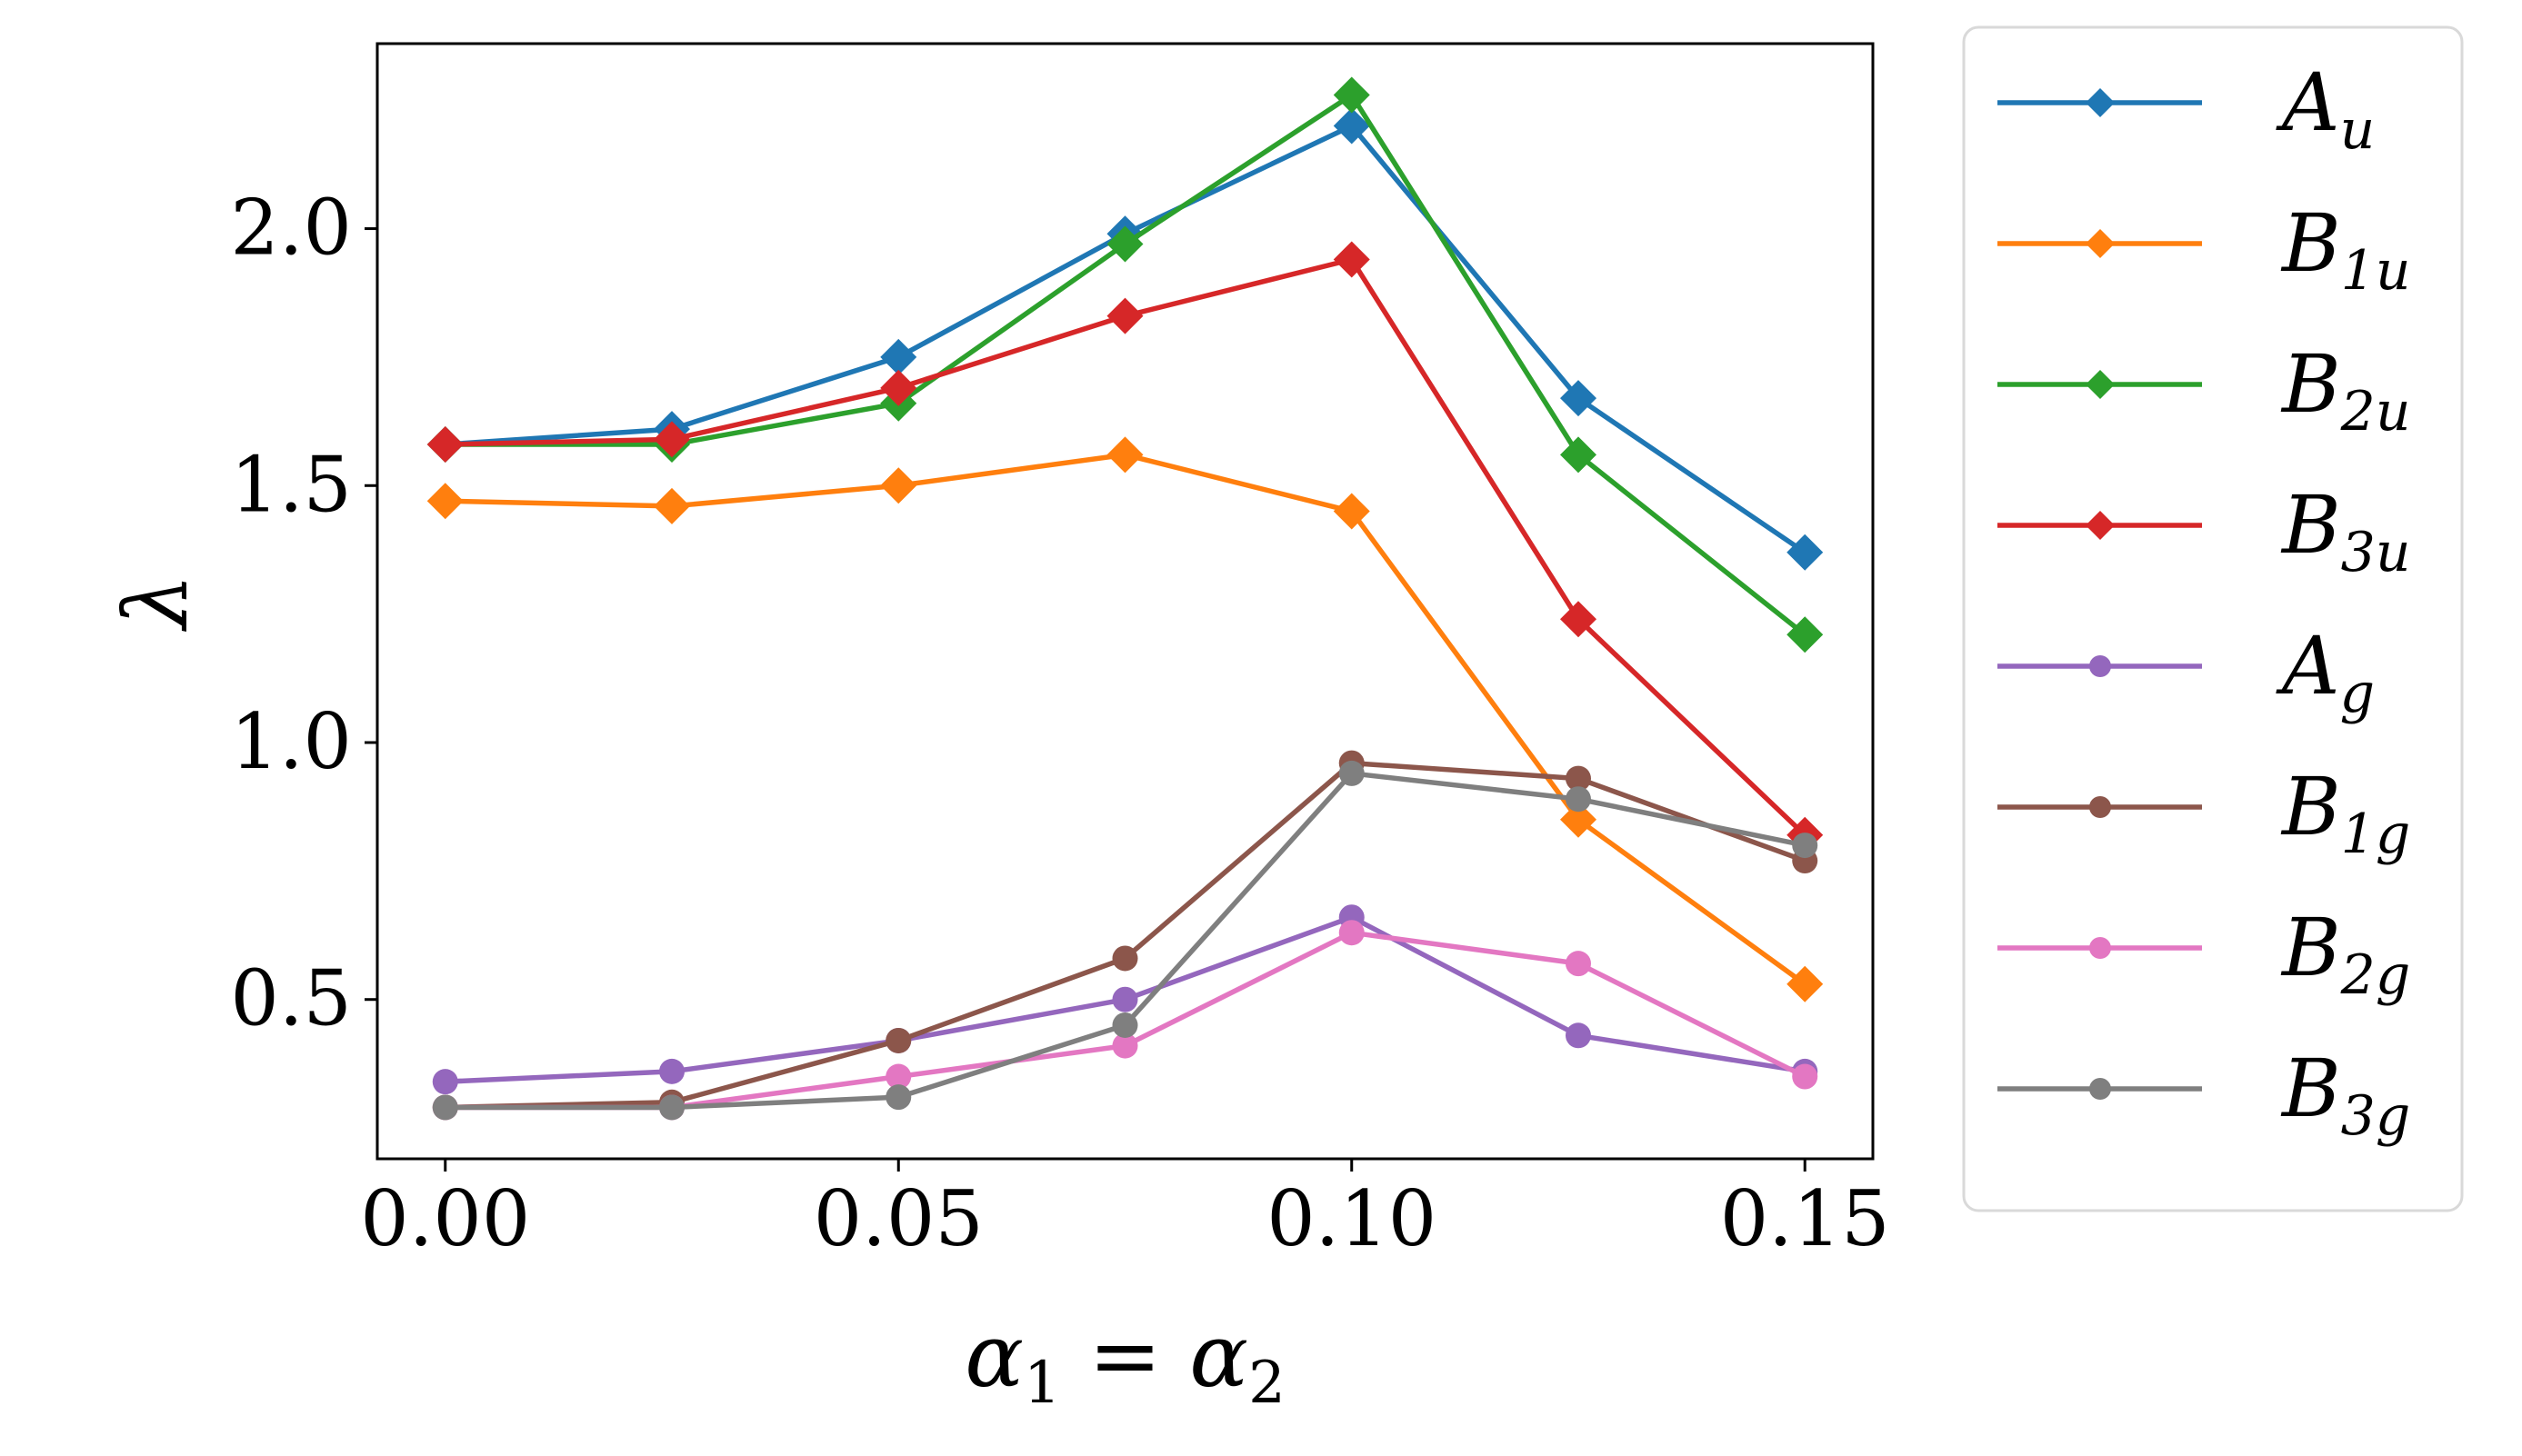  What do you see at coordinates (2345, 813) in the screenshot?
I see `legend-label: B1g` at bounding box center [2345, 813].